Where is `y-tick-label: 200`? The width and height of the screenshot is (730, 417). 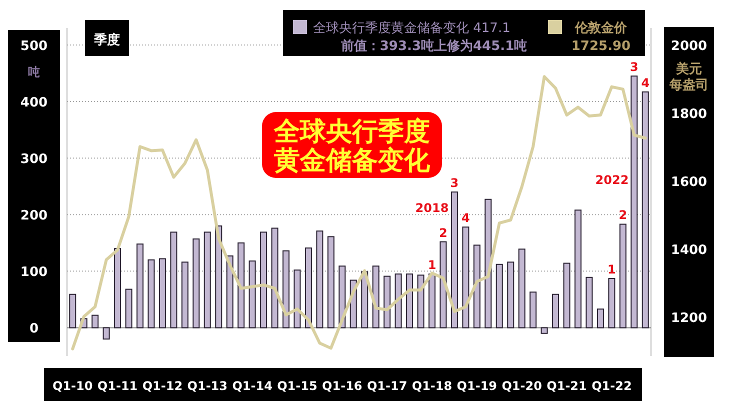 y-tick-label: 200 is located at coordinates (34, 216).